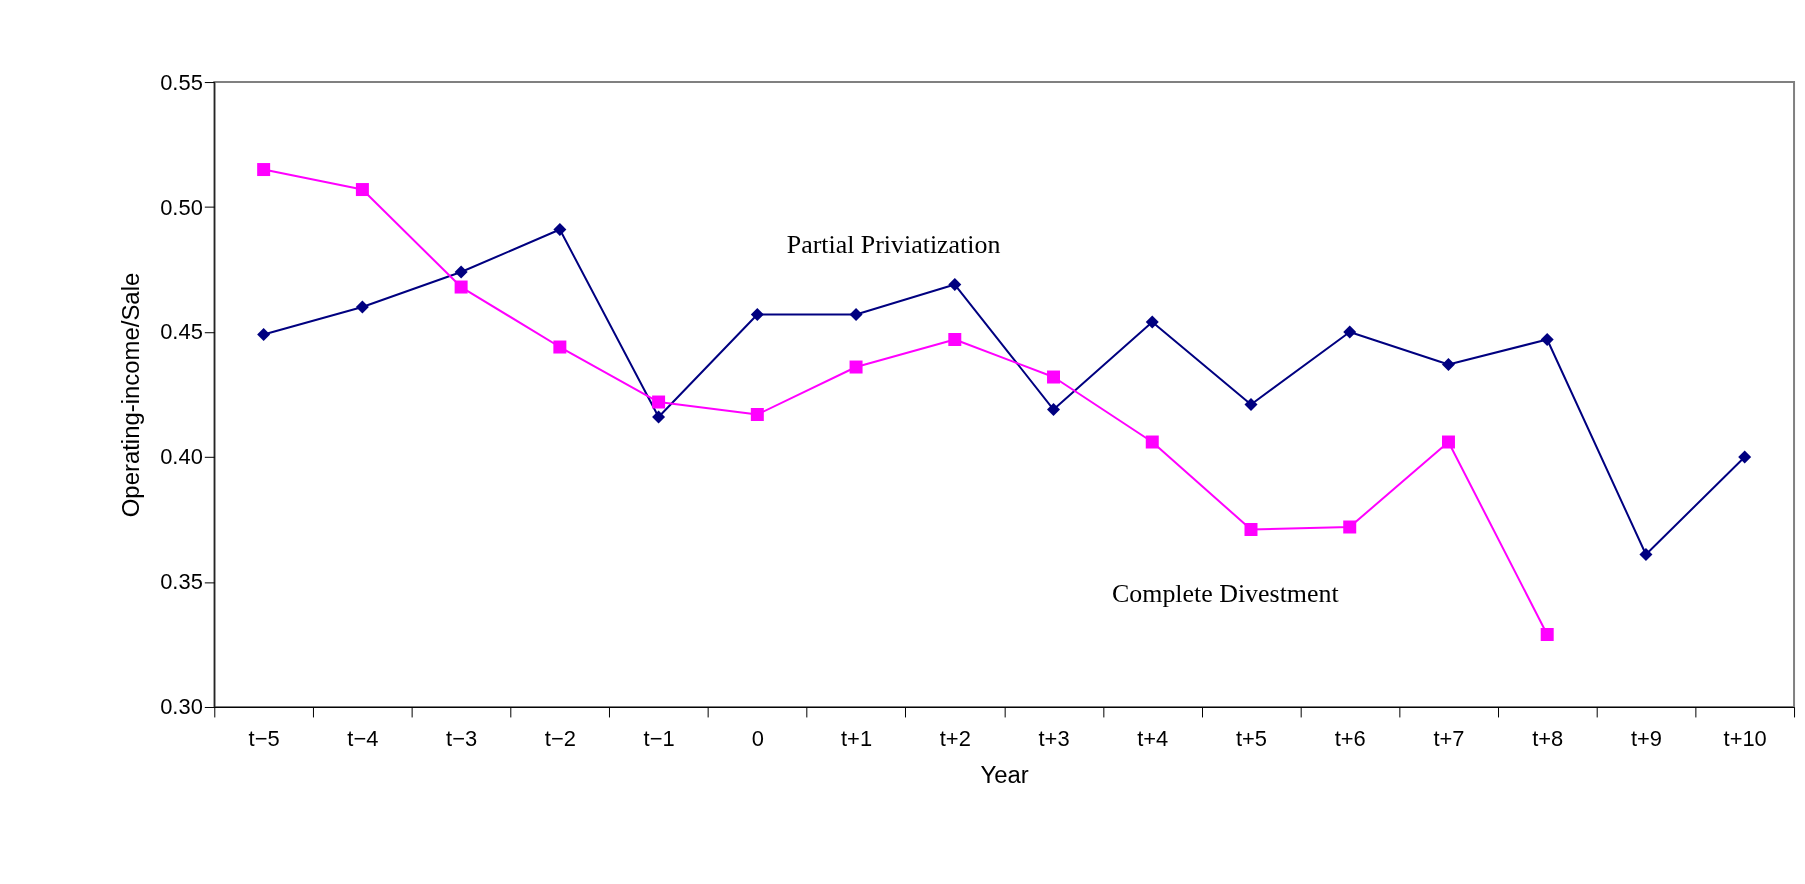  I want to click on series-label: Partial Priviatization, so click(893, 244).